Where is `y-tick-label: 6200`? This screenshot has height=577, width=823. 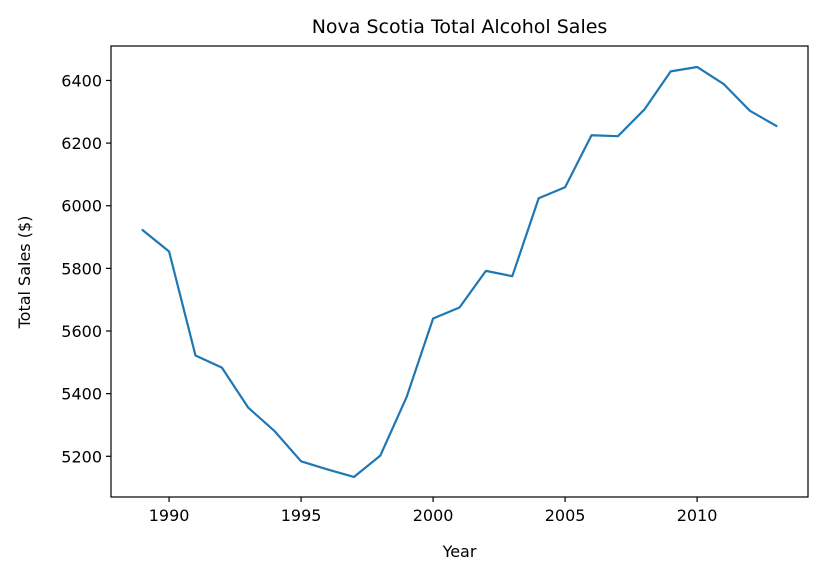
y-tick-label: 6200 is located at coordinates (81, 143).